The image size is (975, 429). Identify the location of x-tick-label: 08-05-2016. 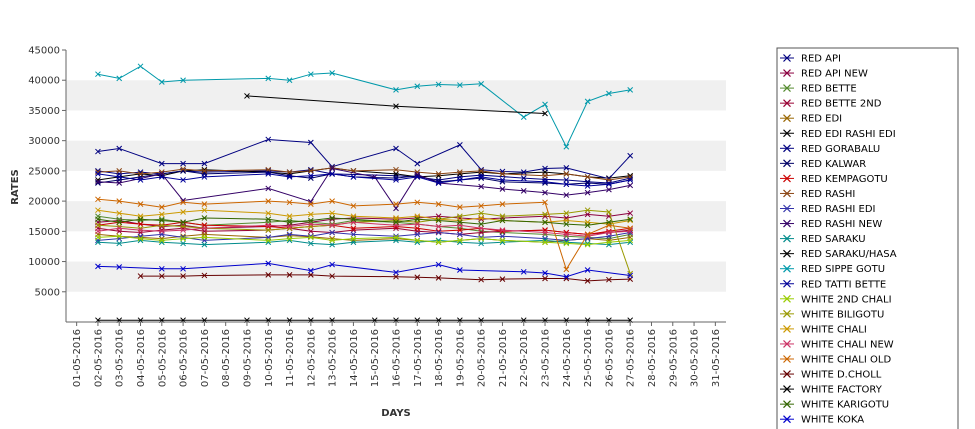
(226, 358).